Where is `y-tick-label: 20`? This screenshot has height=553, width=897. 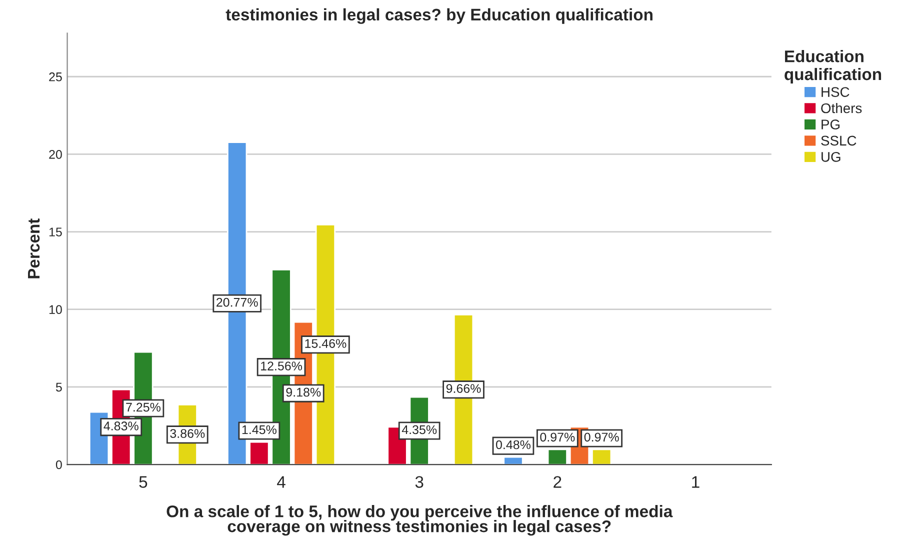 y-tick-label: 20 is located at coordinates (55, 154).